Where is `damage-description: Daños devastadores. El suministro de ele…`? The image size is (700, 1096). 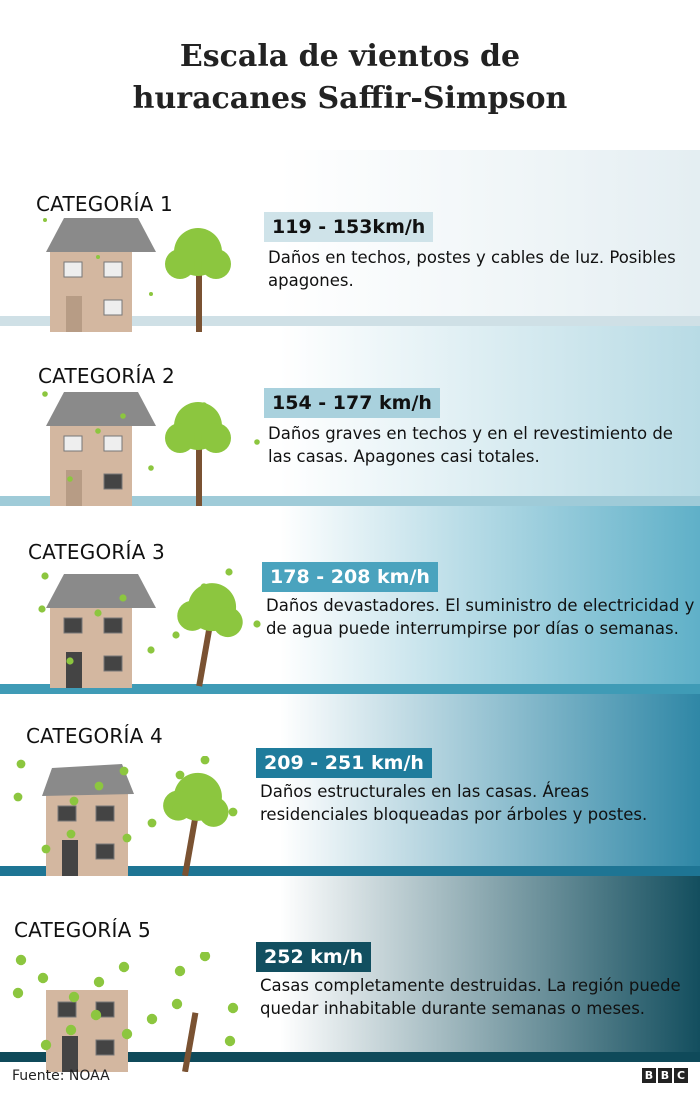 damage-description: Daños devastadores. El suministro de ele… is located at coordinates (480, 617).